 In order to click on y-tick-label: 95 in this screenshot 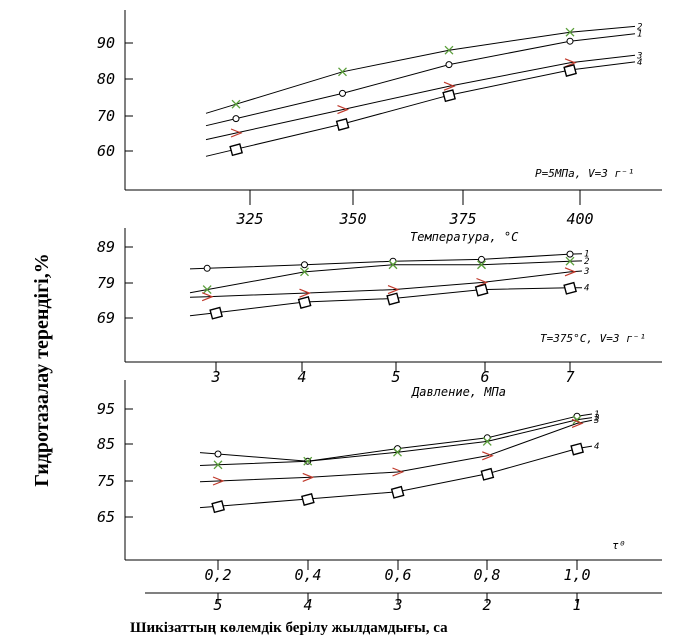, I will do `click(106, 409)`.